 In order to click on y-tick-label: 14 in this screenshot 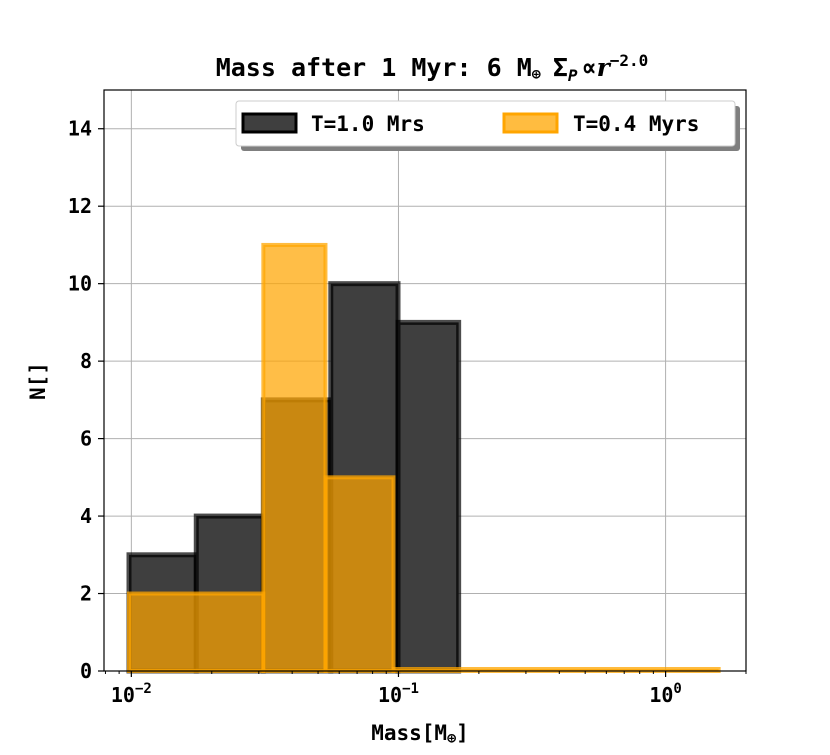, I will do `click(80, 129)`.